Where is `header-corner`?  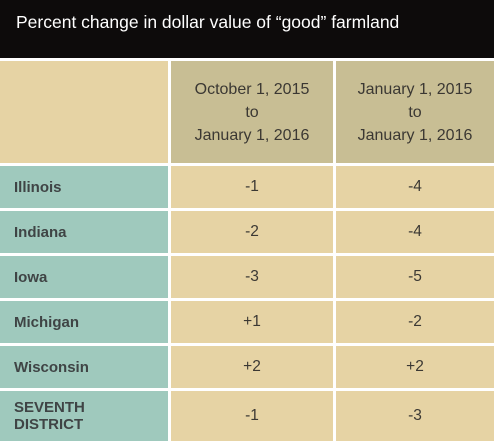
header-corner is located at coordinates (84, 112).